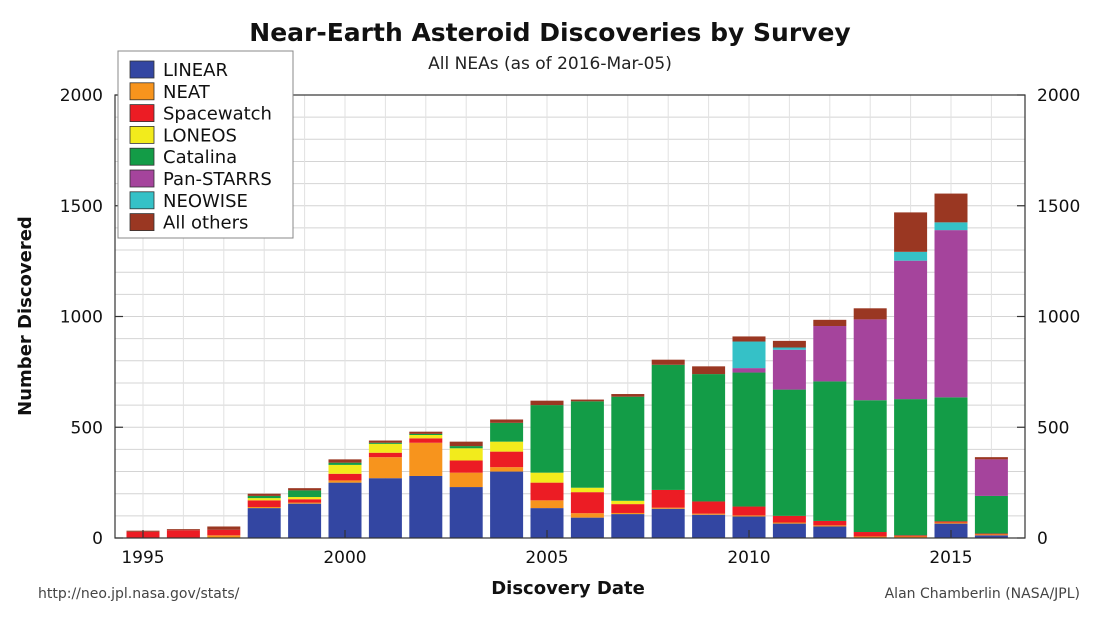 Image resolution: width=1100 pixels, height=620 pixels. I want to click on bar-2006-all-others, so click(587, 400).